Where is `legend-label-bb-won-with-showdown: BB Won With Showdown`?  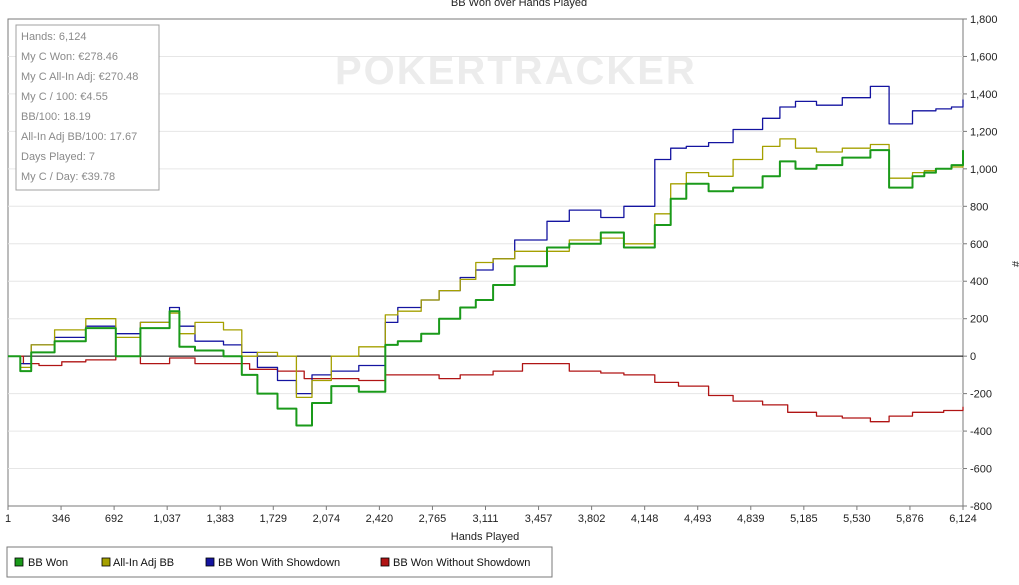
legend-label-bb-won-with-showdown: BB Won With Showdown is located at coordinates (279, 563).